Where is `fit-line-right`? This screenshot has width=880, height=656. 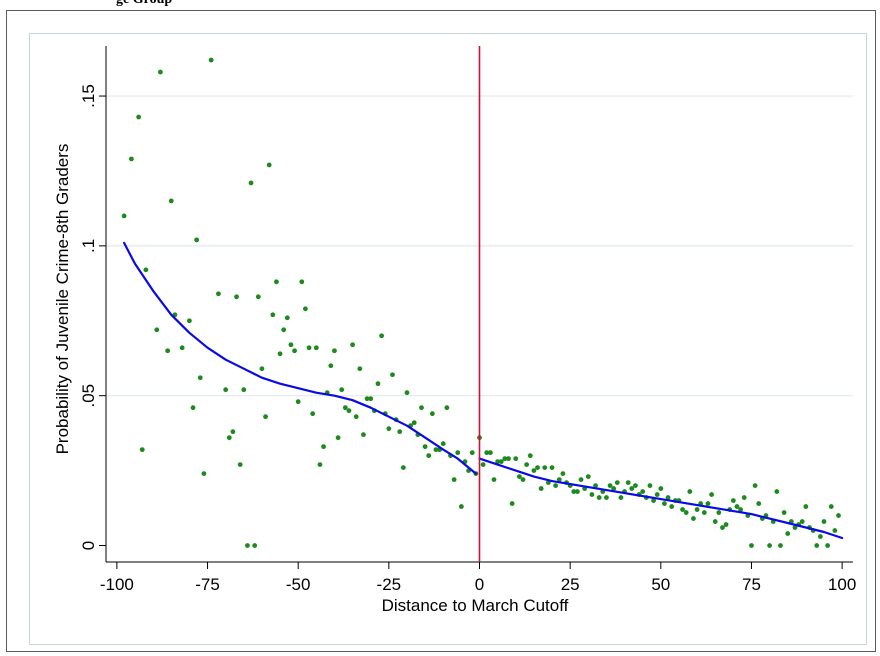 fit-line-right is located at coordinates (661, 498).